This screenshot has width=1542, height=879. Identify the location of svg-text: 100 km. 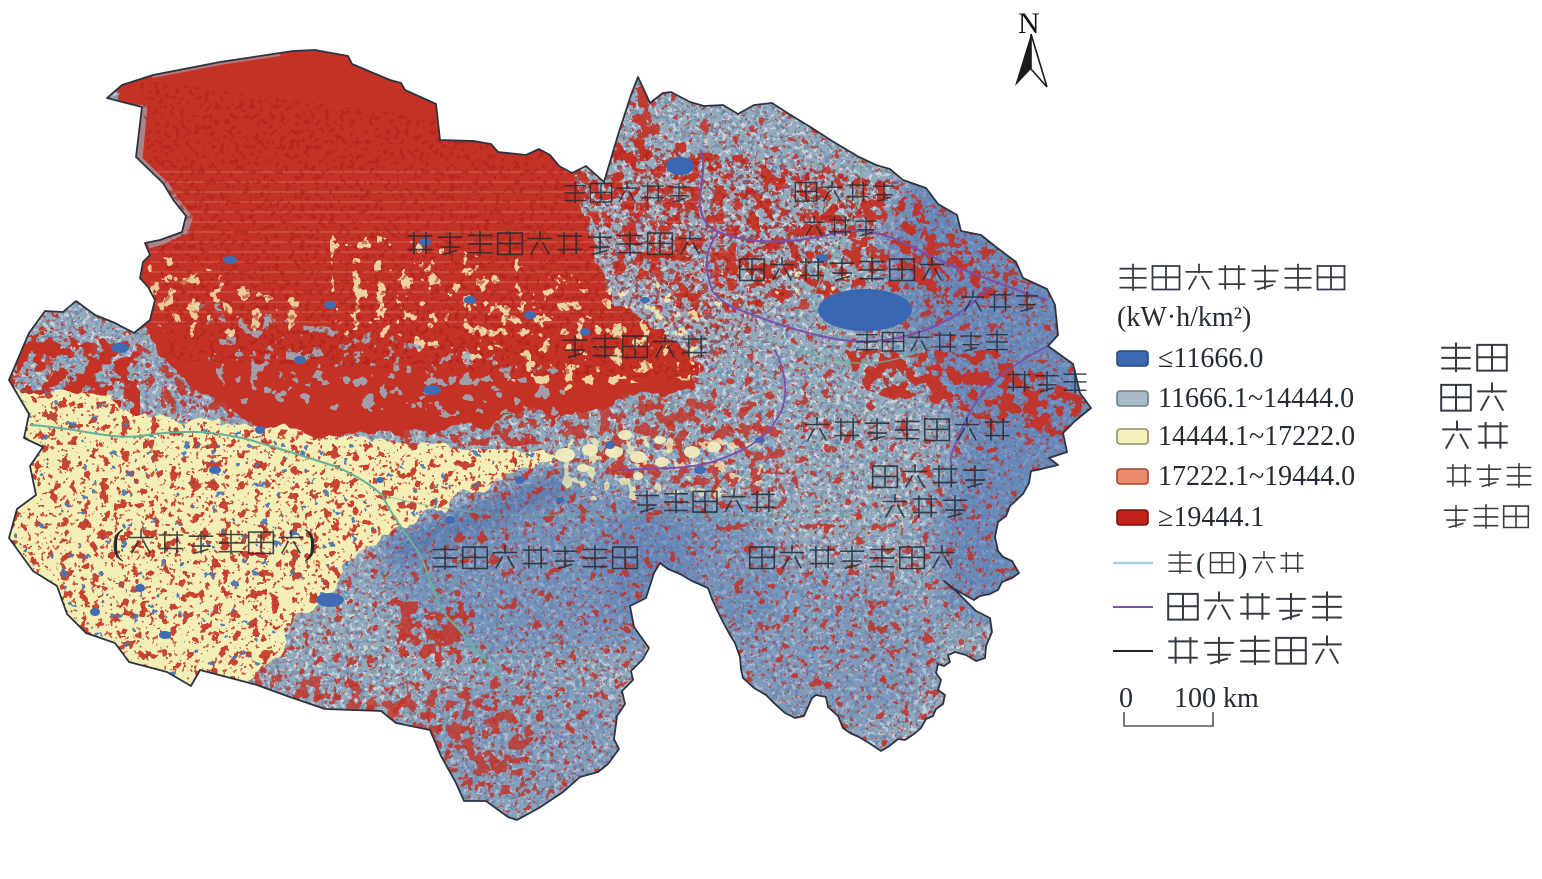
(1216, 698).